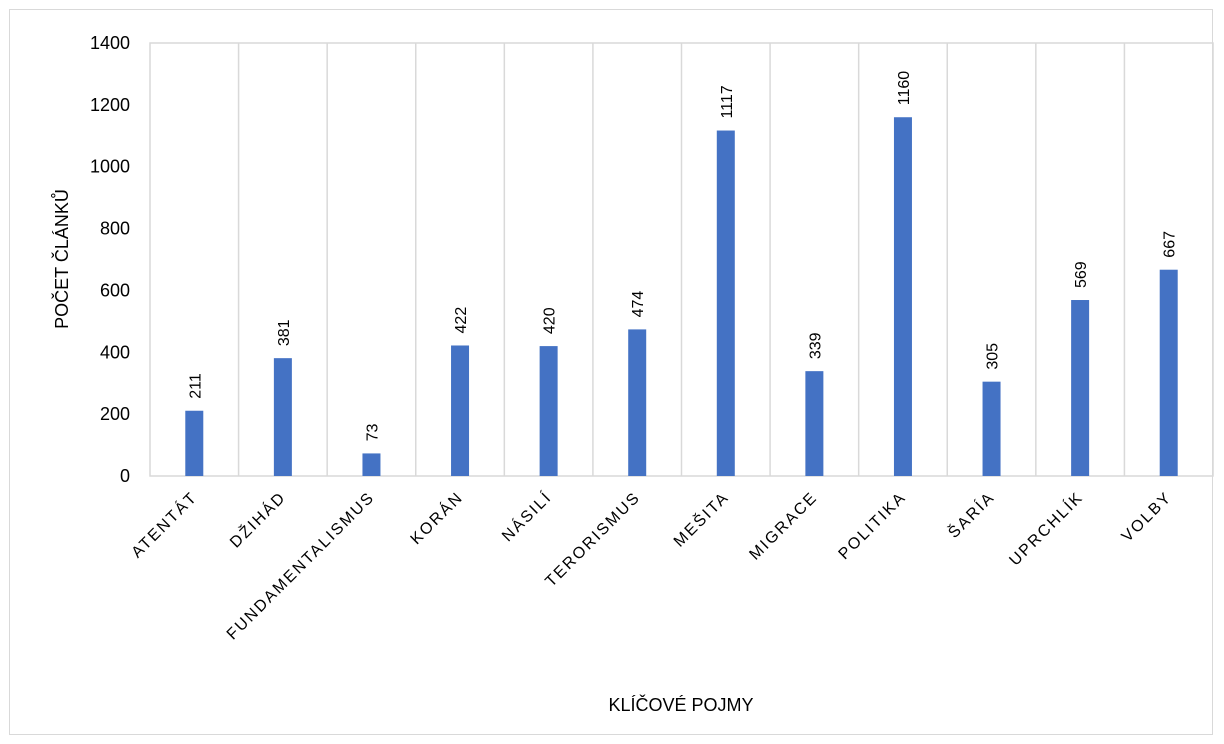 The width and height of the screenshot is (1224, 744). What do you see at coordinates (1081, 274) in the screenshot?
I see `data-label: 569` at bounding box center [1081, 274].